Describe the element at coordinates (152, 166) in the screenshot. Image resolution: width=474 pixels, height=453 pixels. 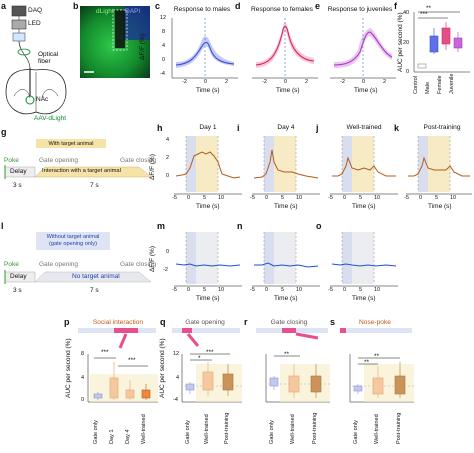
I see `h-ylabel: ΔF/F (%)` at that location.